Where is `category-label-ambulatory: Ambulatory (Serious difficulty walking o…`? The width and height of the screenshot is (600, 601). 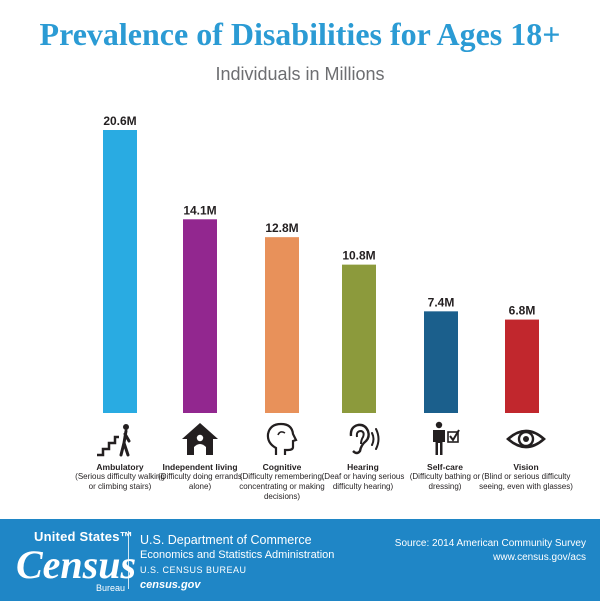
category-label-ambulatory: Ambulatory (Serious difficulty walking o… is located at coordinates (120, 477).